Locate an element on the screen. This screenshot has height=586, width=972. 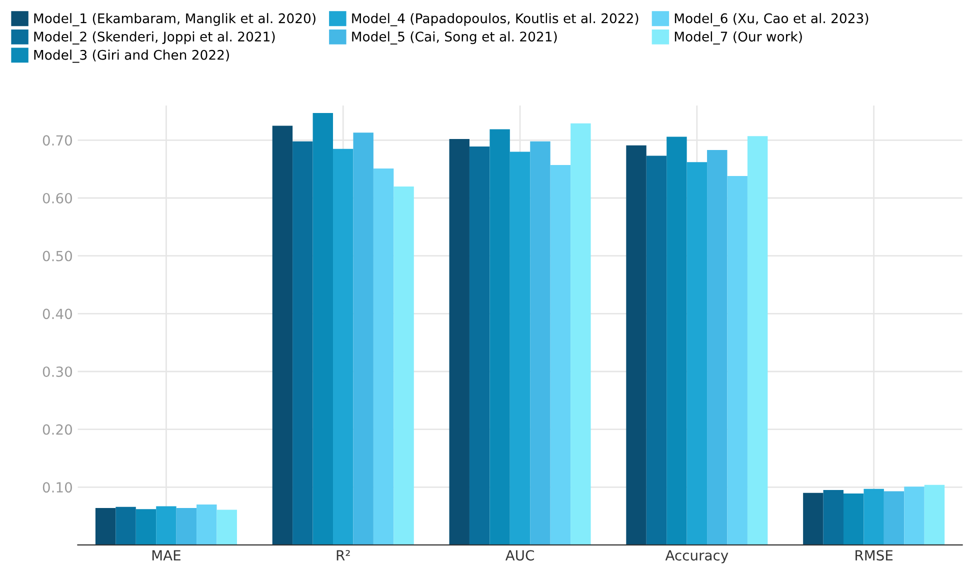
legend-label: Model_4 (Papadopoulos, Koutlis et al. 2022) is located at coordinates (495, 19).